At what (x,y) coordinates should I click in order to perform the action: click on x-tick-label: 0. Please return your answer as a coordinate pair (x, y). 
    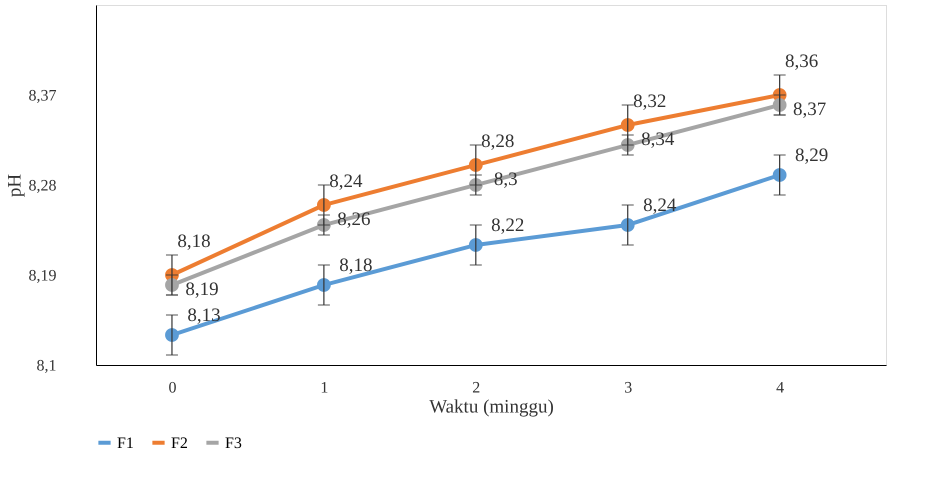
    Looking at the image, I should click on (172, 388).